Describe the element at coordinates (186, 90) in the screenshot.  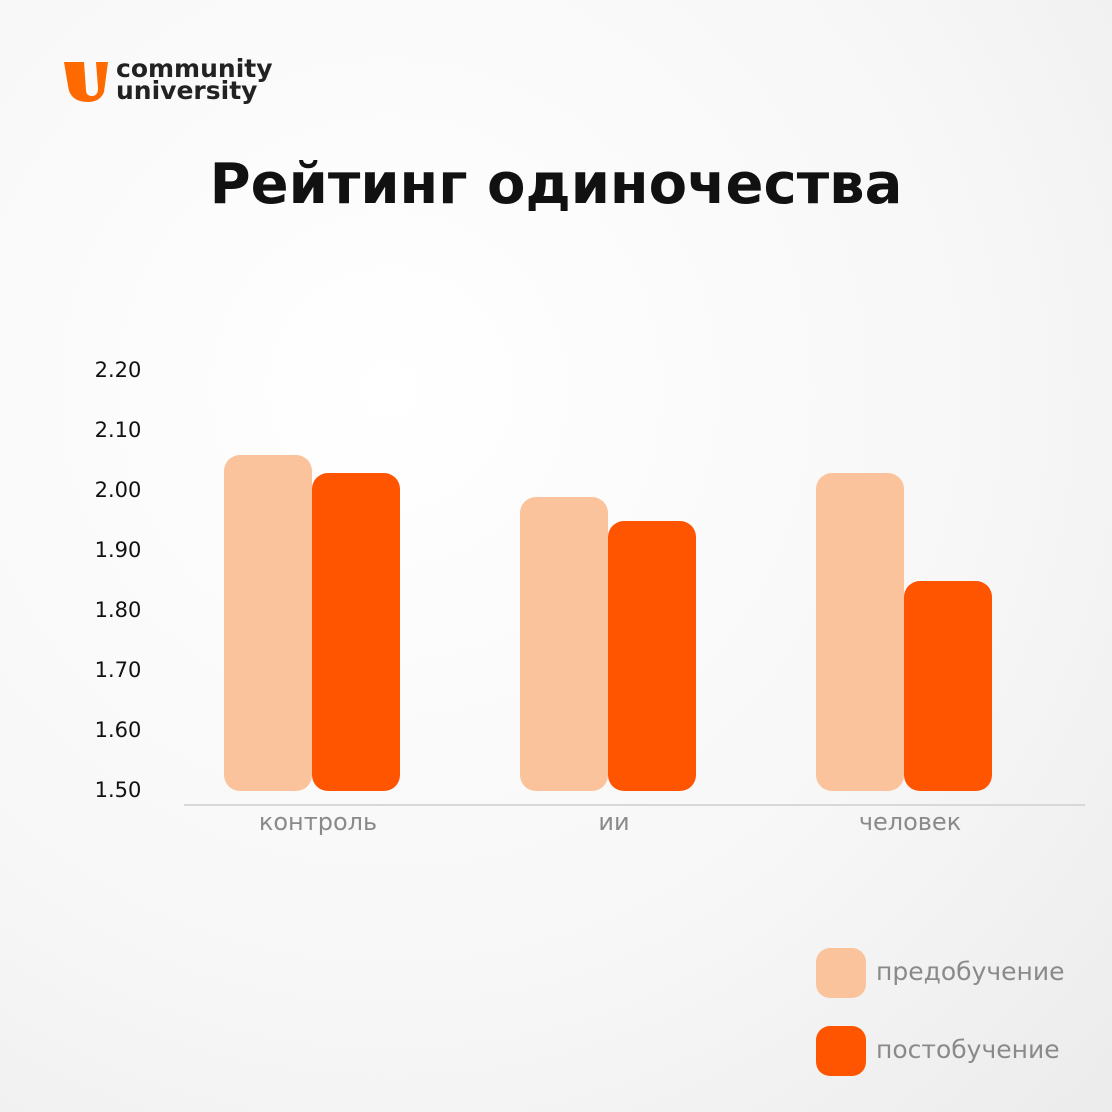
I see `logo-text: university` at that location.